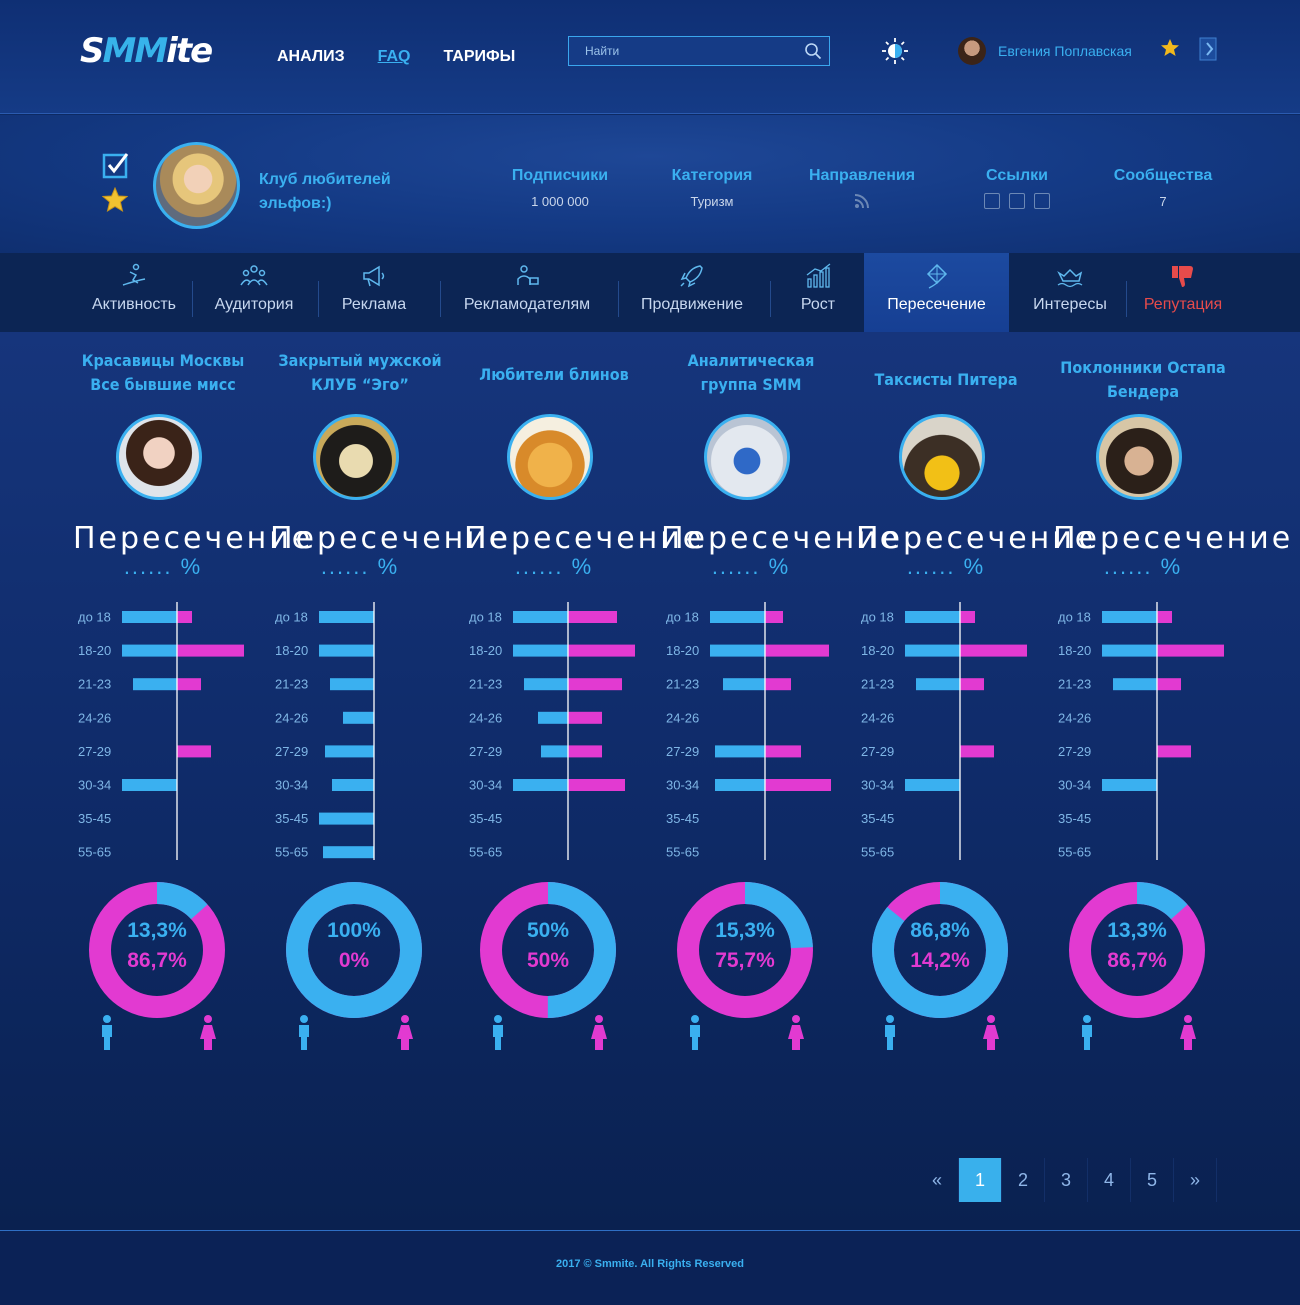  Describe the element at coordinates (163, 372) in the screenshot. I see `community-title: Красавицы Москвы Все бывшие мисс` at that location.